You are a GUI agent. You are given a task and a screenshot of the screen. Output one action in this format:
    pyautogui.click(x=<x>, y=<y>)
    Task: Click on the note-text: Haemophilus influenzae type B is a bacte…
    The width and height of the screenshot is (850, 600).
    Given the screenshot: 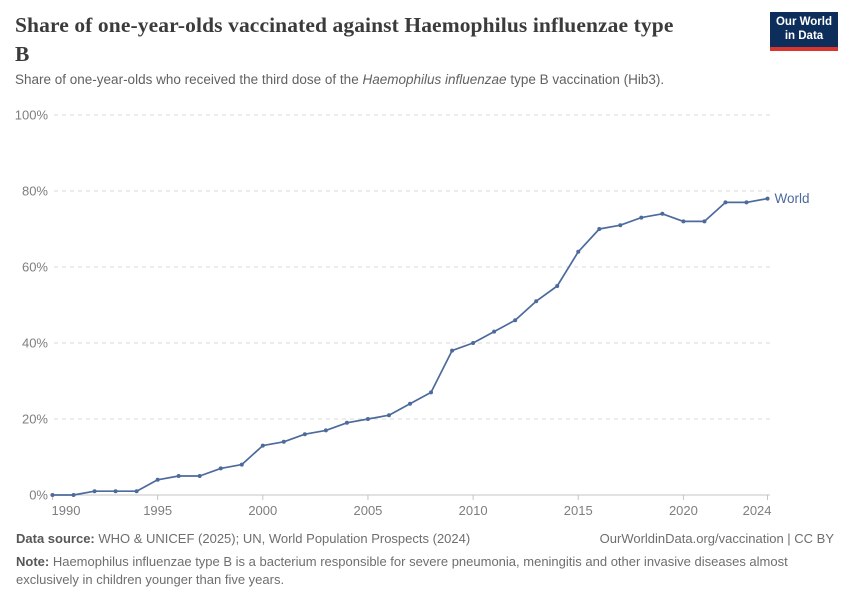 What is the action you would take?
    pyautogui.click(x=402, y=570)
    